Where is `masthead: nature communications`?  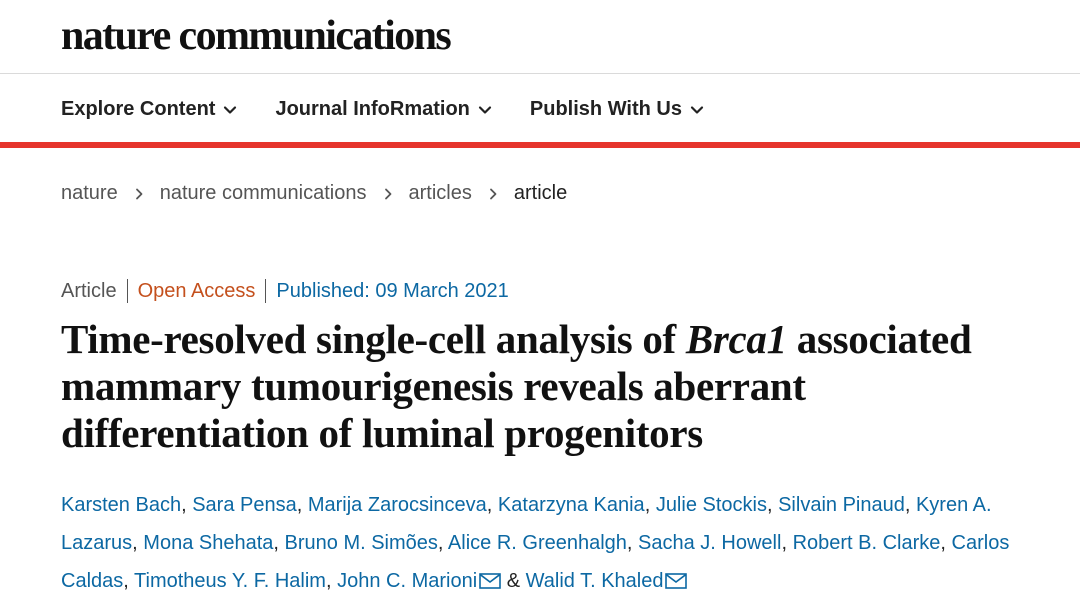
masthead: nature communications is located at coordinates (540, 37).